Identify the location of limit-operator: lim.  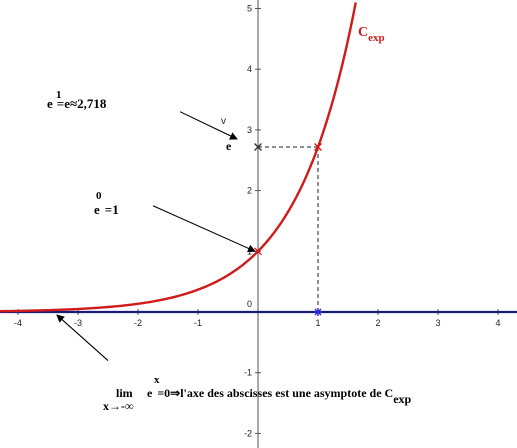
(124, 393).